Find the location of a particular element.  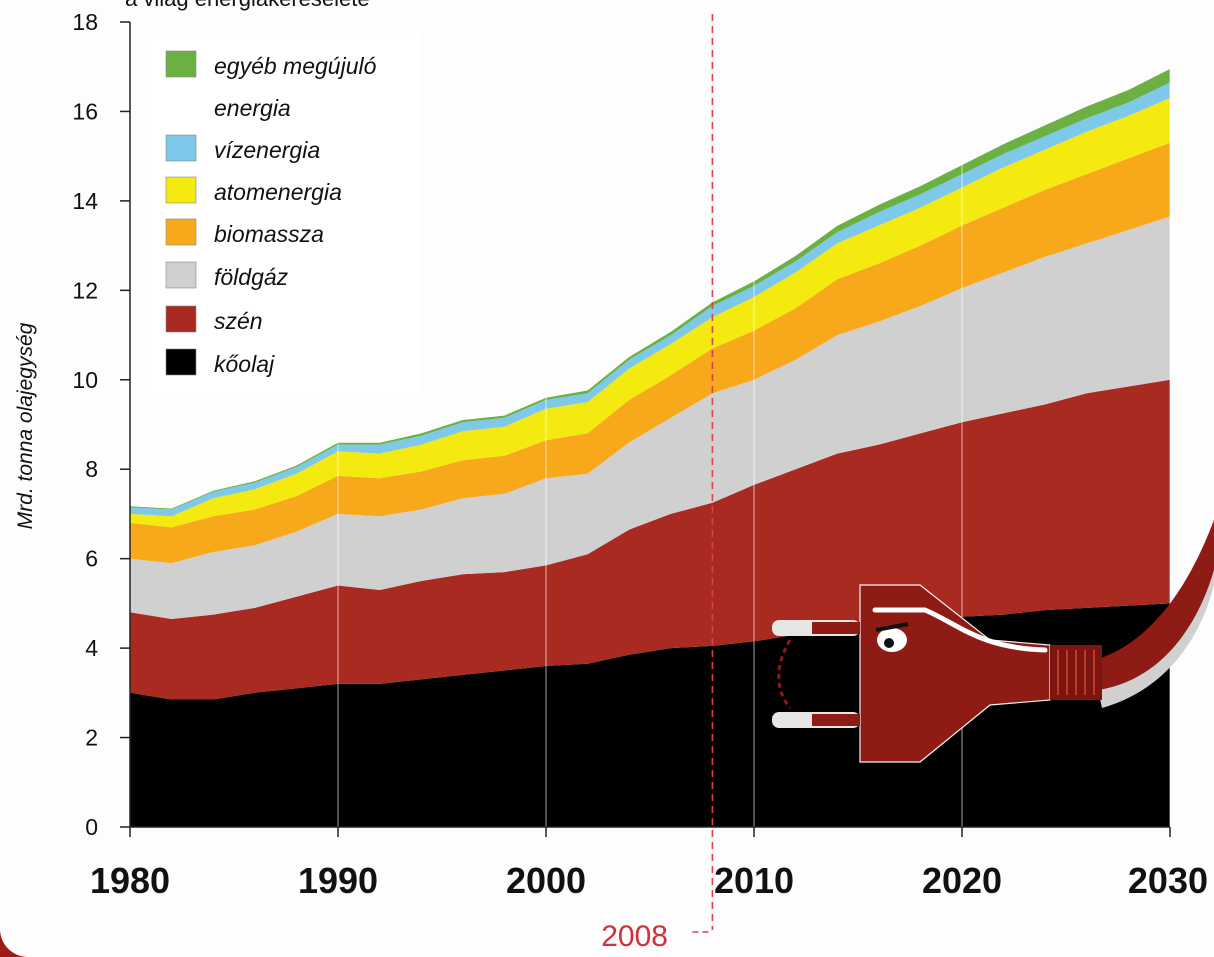

pin-insulation-bottom is located at coordinates (836, 720).